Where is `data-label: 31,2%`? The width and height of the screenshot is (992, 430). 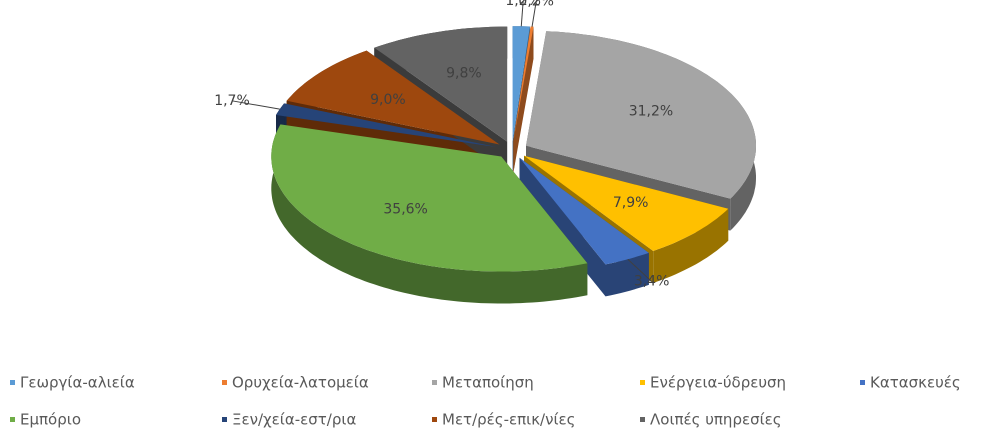 data-label: 31,2% is located at coordinates (651, 111).